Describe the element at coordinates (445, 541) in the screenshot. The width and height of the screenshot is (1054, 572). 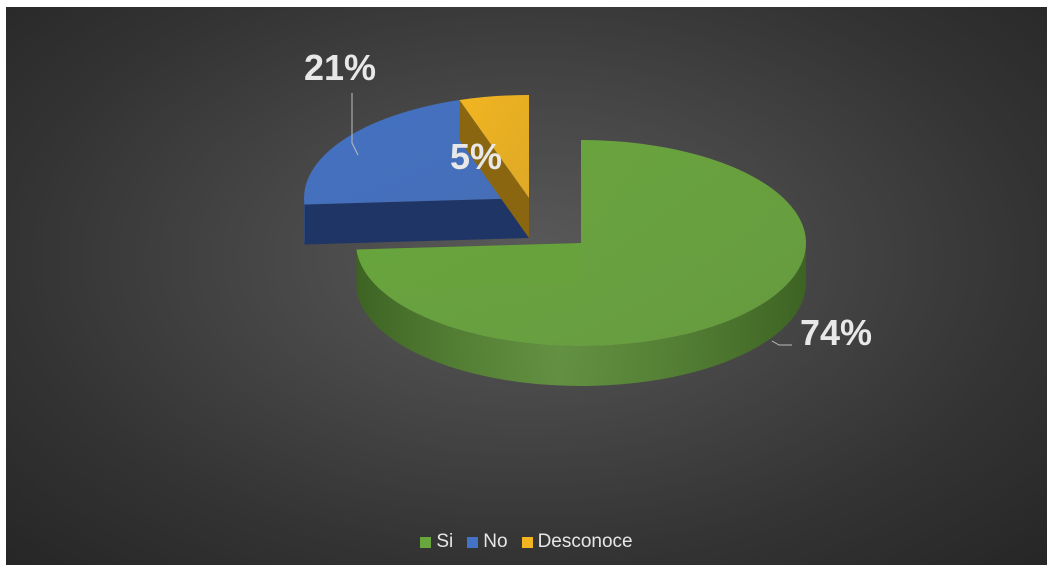
I see `legend-label-si: Si` at that location.